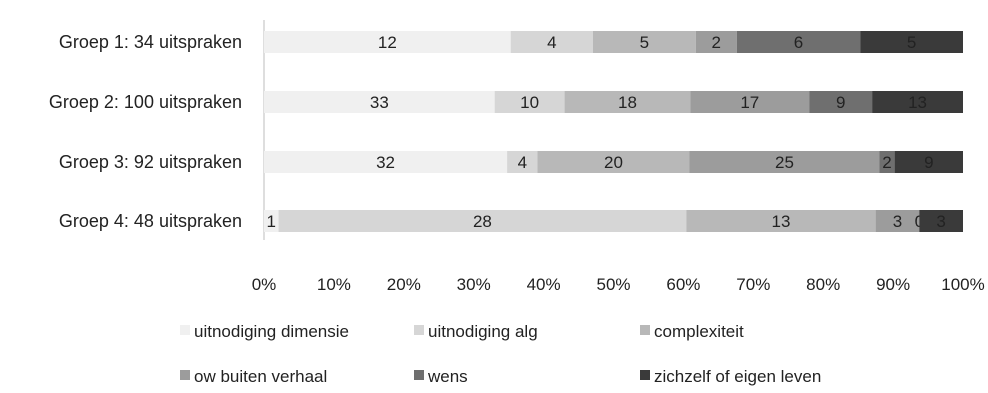 The height and width of the screenshot is (393, 988). I want to click on data-label: 32, so click(385, 162).